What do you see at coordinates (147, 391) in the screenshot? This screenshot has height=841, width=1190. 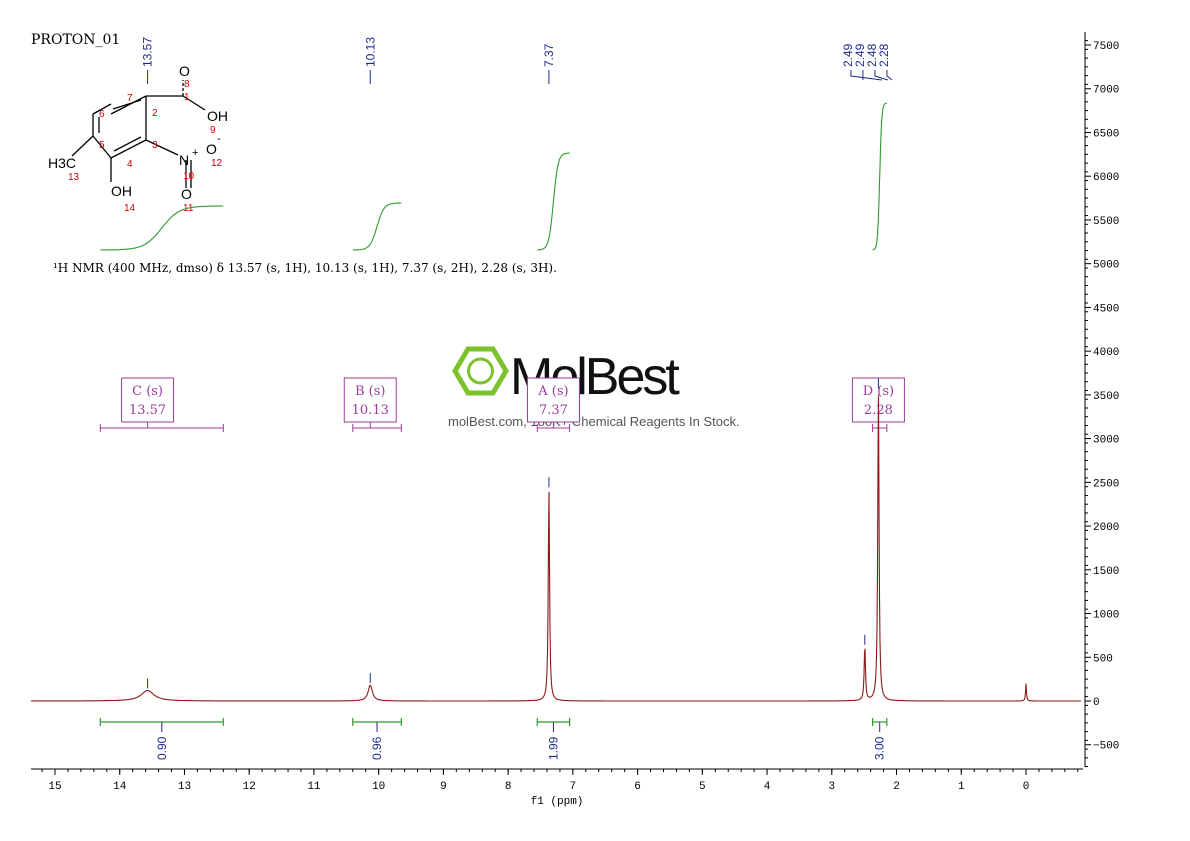 I see `multiplet-label: C (s)` at bounding box center [147, 391].